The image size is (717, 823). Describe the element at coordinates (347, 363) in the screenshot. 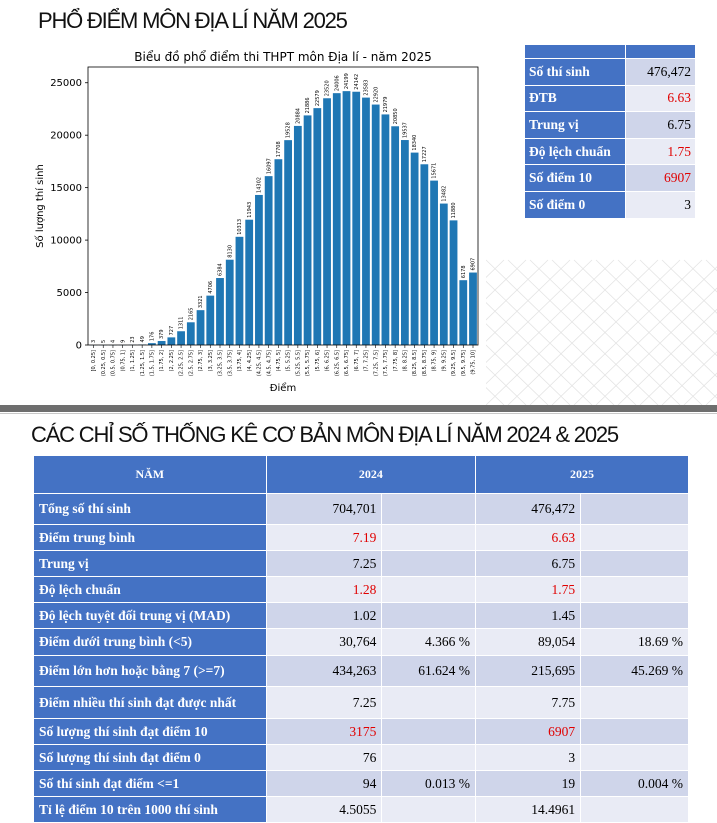

I see `x-tick-label: (6.5, 6.75]` at that location.